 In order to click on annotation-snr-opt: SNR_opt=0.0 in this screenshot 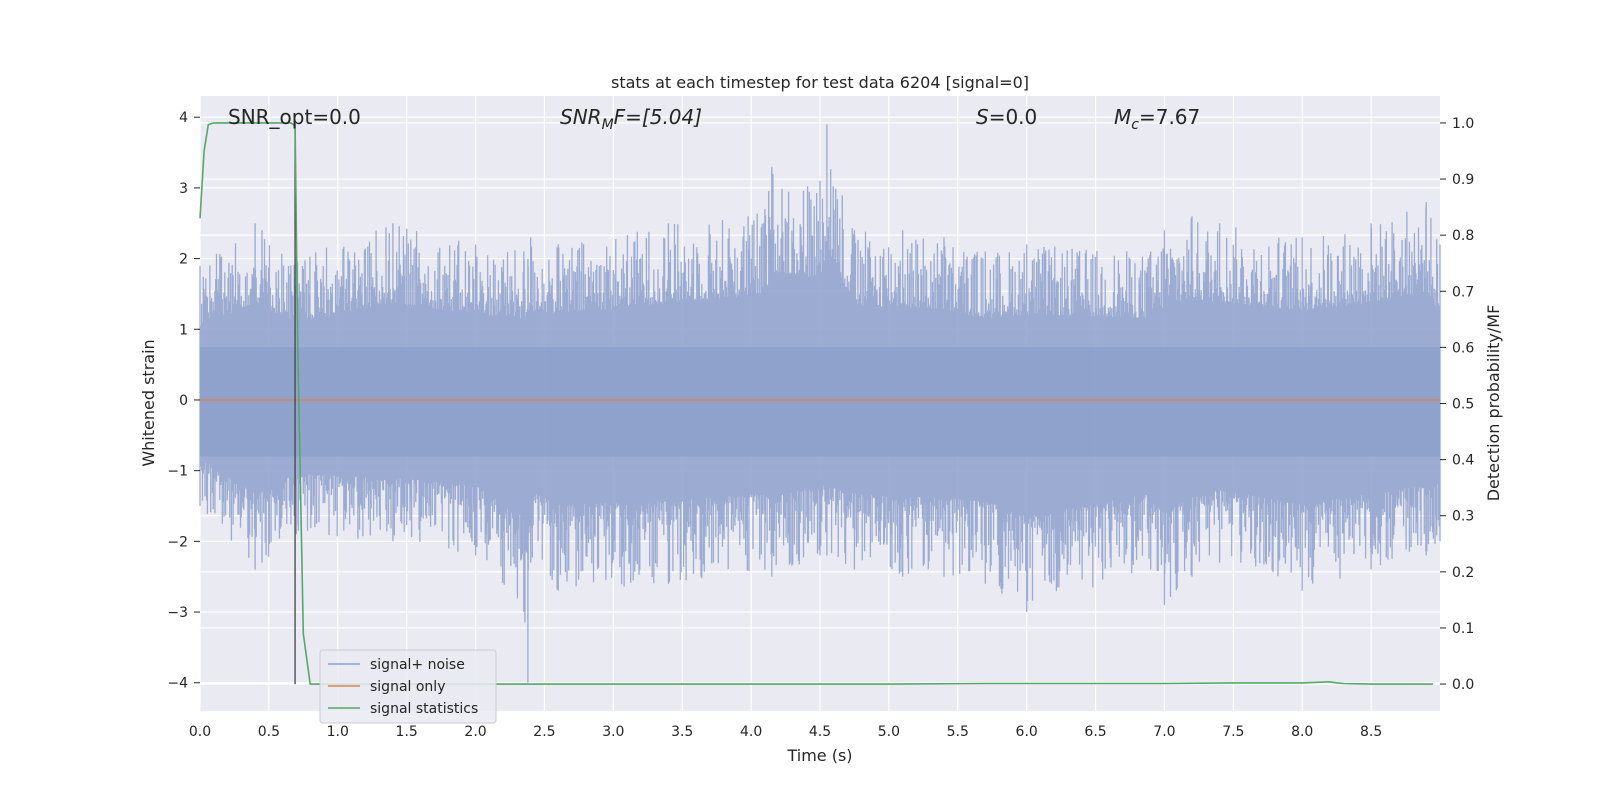, I will do `click(294, 117)`.